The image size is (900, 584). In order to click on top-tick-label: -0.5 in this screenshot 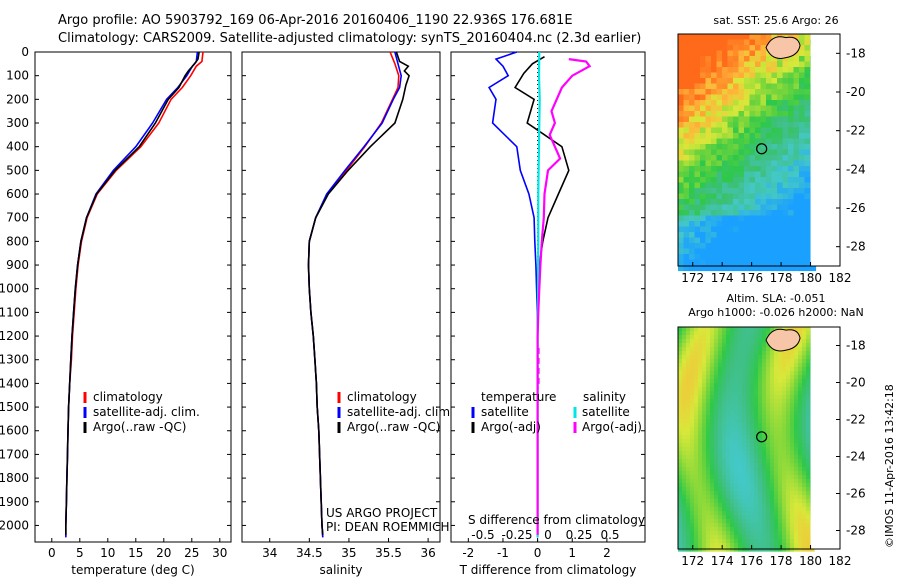, I will do `click(482, 535)`.